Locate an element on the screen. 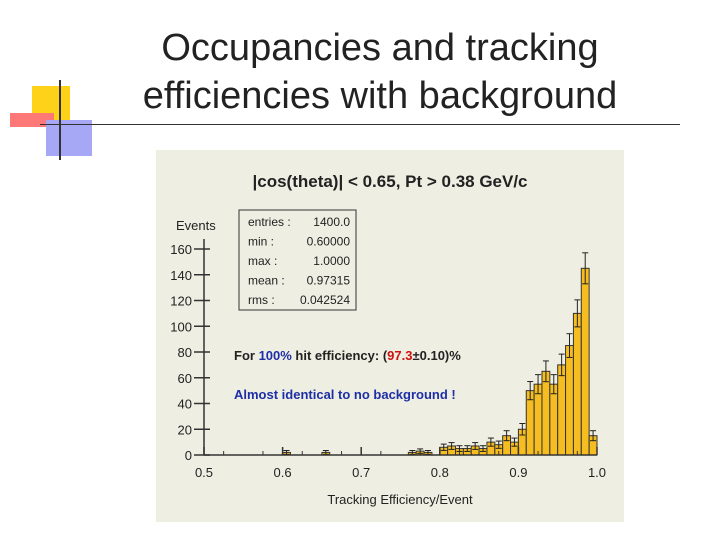 The height and width of the screenshot is (540, 720). x-tick-label: 0.7 is located at coordinates (361, 472).